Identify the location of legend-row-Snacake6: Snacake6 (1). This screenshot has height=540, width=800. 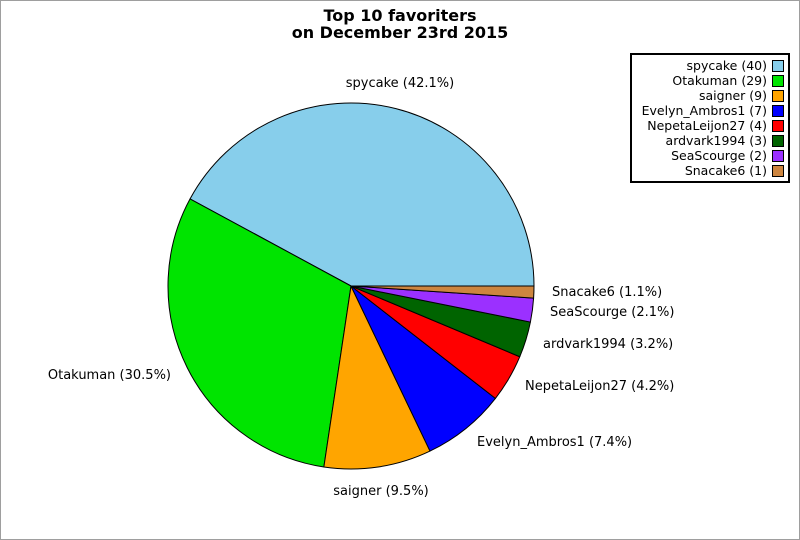
(710, 170).